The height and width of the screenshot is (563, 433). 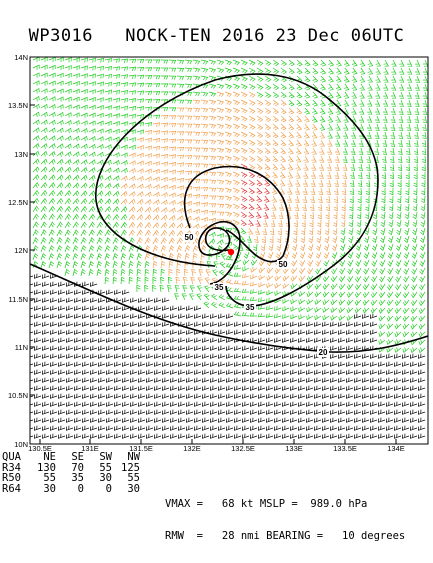 I want to click on wind-radii-row: R34 130 70 55 125, so click(x=71, y=467).